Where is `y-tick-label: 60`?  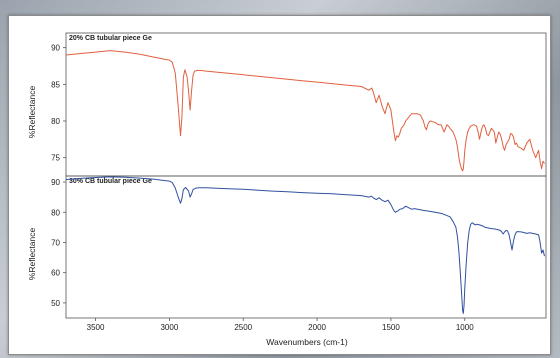 y-tick-label: 60 is located at coordinates (55, 273).